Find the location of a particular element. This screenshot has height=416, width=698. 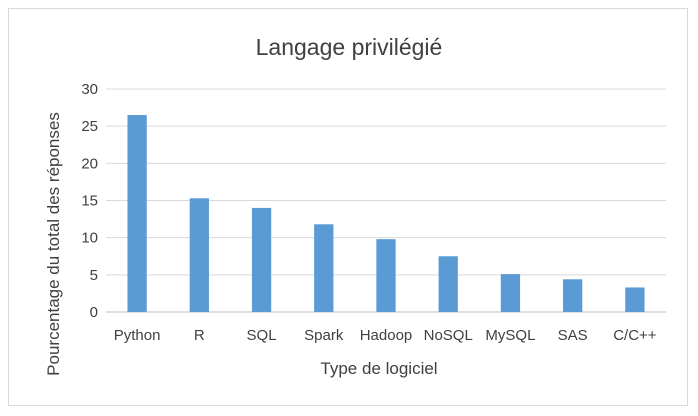

bar-mysql is located at coordinates (510, 293).